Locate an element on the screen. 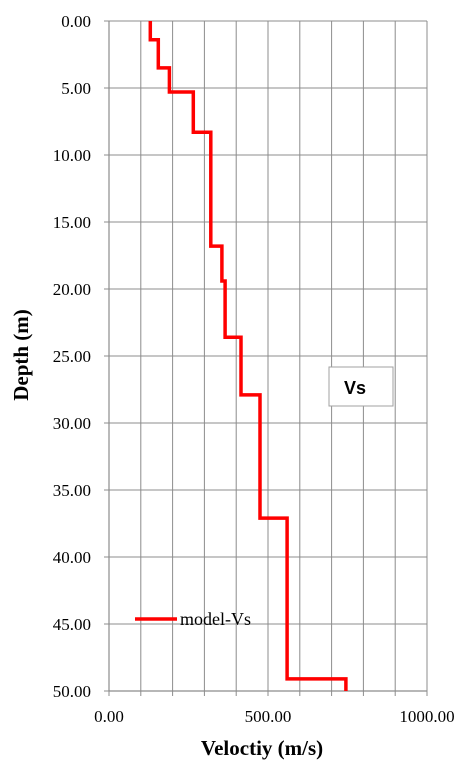 This screenshot has width=474, height=769. vs-annotation-text: Vs is located at coordinates (355, 388).